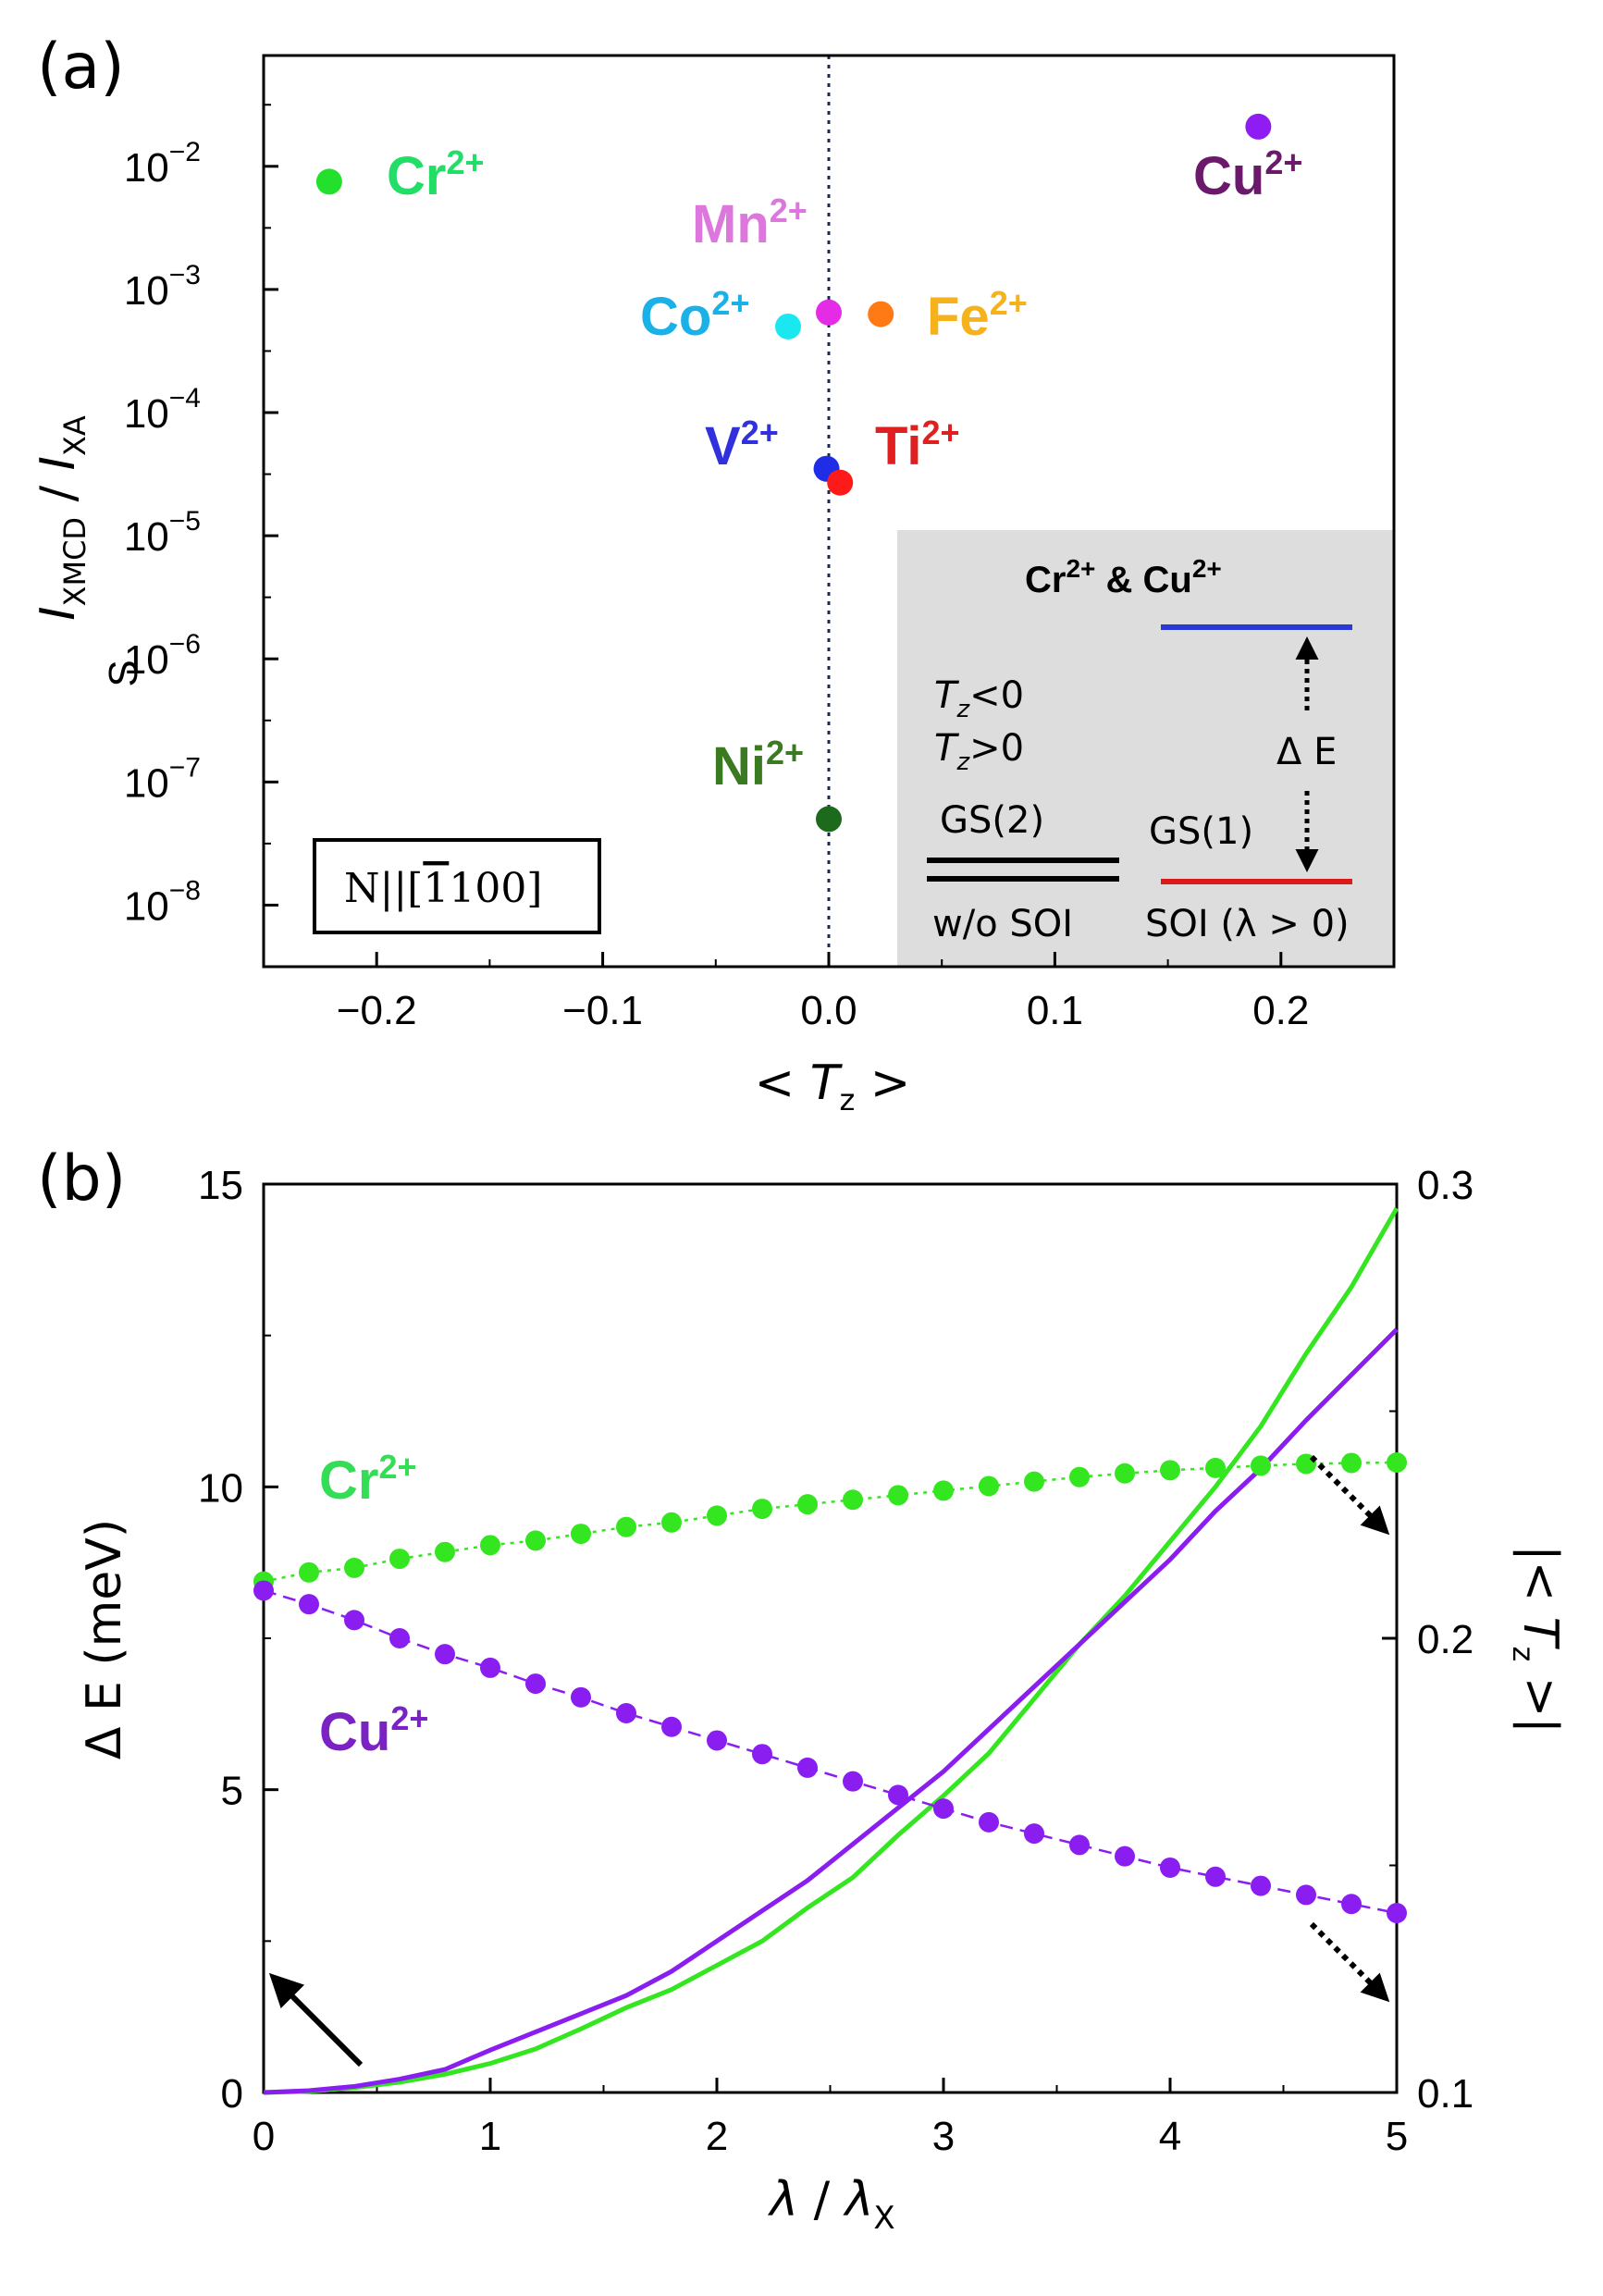  I want to click on inset-gs2: GS(2), so click(992, 820).